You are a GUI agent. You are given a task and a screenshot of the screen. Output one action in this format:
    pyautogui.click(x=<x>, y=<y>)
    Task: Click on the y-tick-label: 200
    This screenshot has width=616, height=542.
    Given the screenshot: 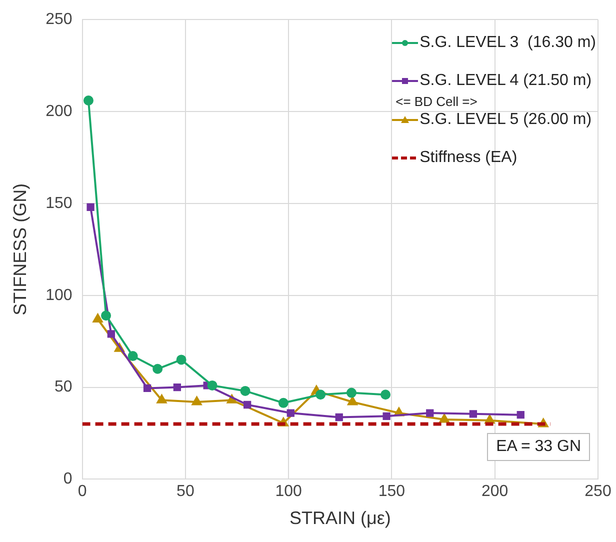 What is the action you would take?
    pyautogui.click(x=59, y=111)
    